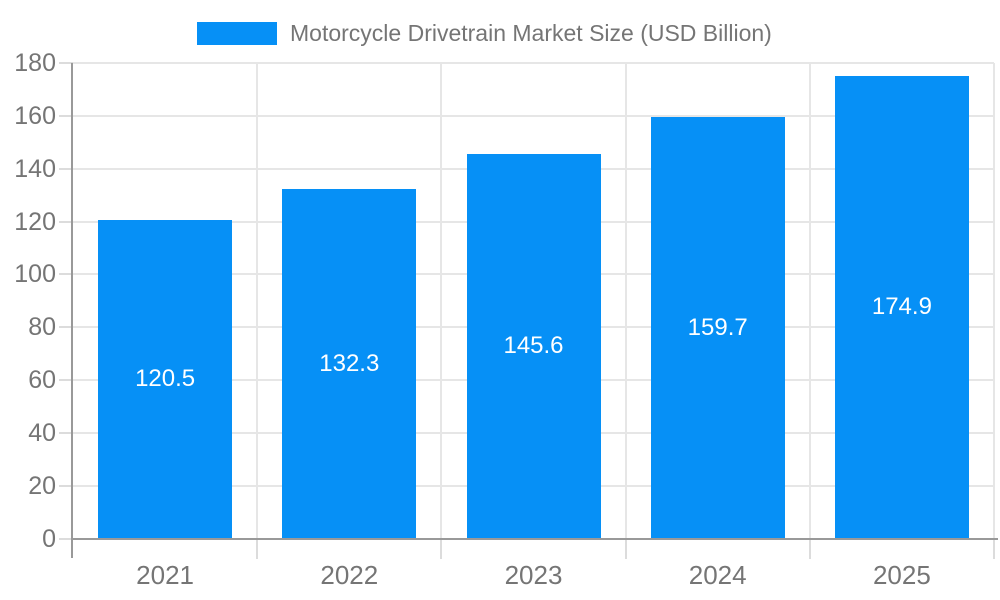 This screenshot has height=600, width=1000. Describe the element at coordinates (35, 168) in the screenshot. I see `y-tick-label: 140` at that location.